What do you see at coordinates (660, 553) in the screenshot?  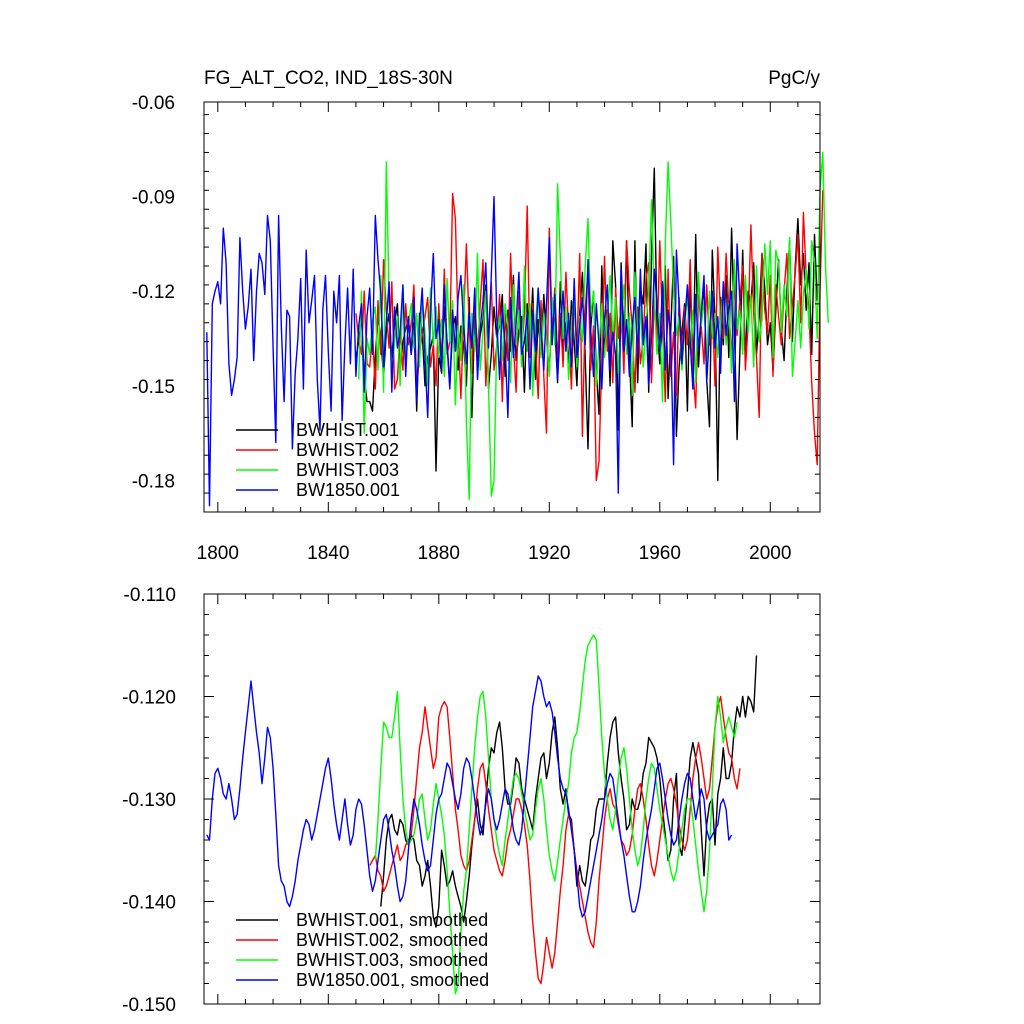 I see `x-tick-label: 1960` at bounding box center [660, 553].